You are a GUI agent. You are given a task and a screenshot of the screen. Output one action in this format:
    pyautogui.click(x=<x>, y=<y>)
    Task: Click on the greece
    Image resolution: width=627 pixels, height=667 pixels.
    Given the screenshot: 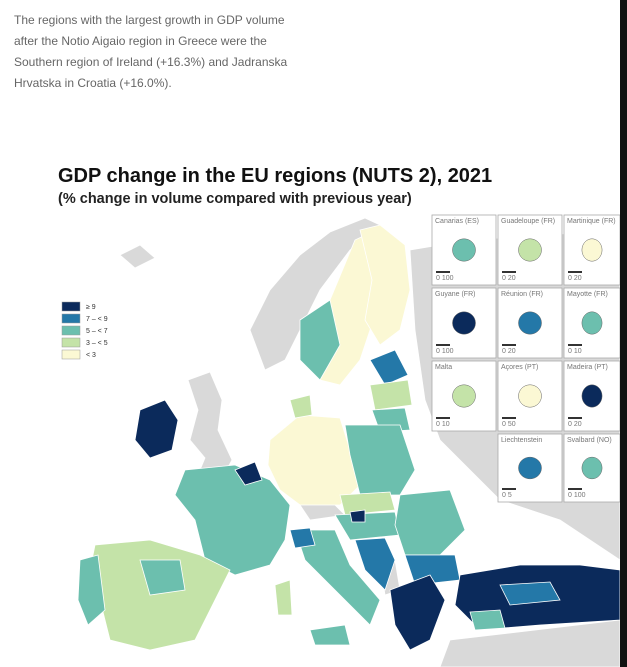 What is the action you would take?
    pyautogui.click(x=417, y=612)
    